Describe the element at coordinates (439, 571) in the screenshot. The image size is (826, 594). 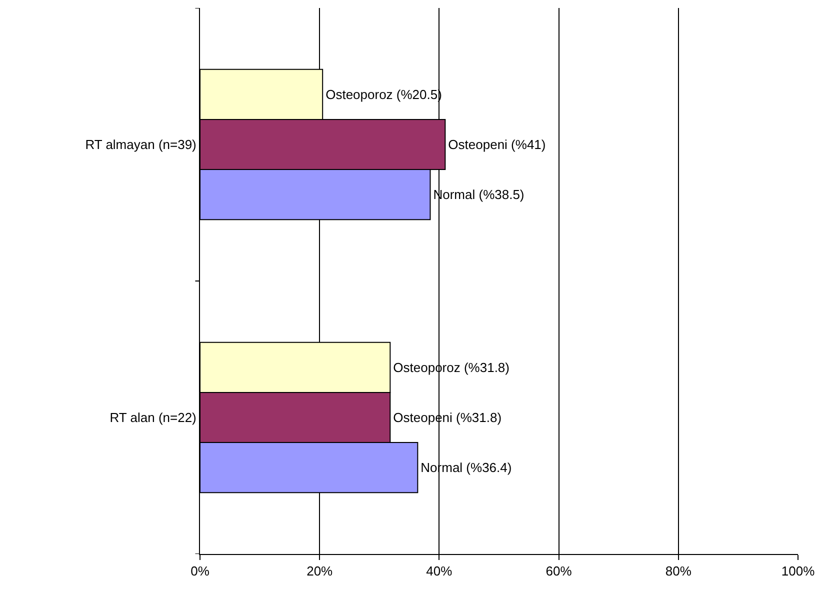
I see `x-tick-label: 40%` at that location.